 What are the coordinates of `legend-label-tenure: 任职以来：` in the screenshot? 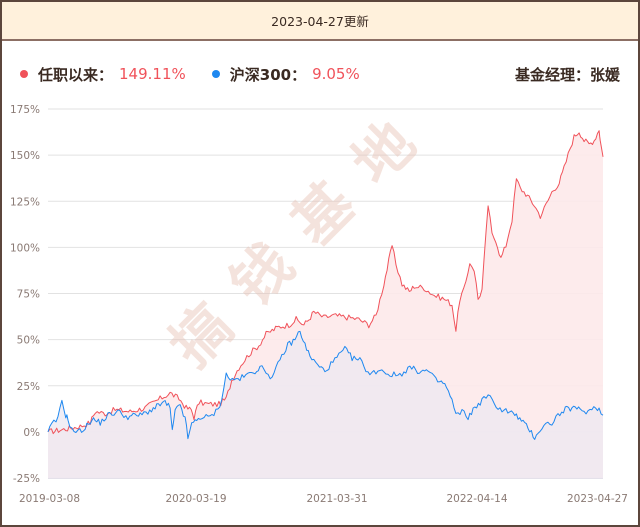 It's located at (76, 74).